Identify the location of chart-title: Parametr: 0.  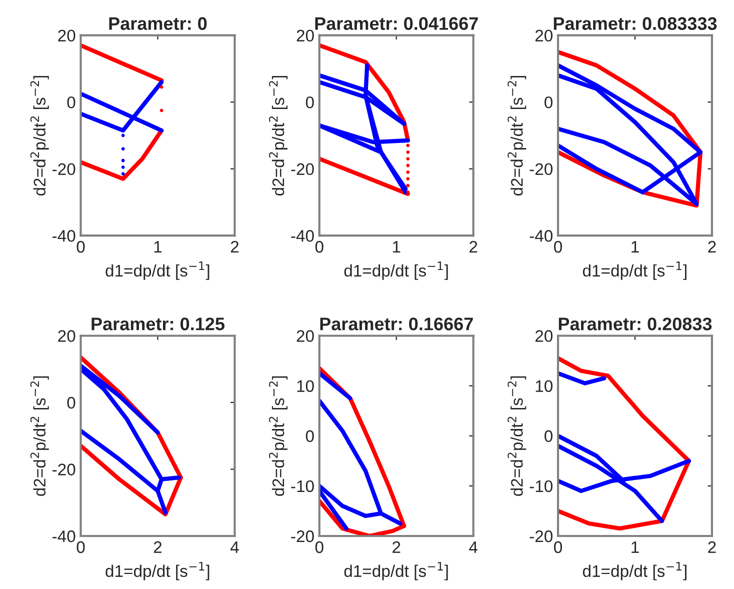
(158, 23).